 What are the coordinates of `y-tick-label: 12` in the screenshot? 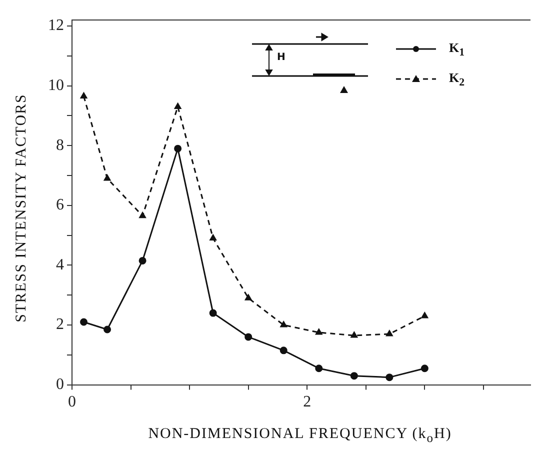 It's located at (56, 25).